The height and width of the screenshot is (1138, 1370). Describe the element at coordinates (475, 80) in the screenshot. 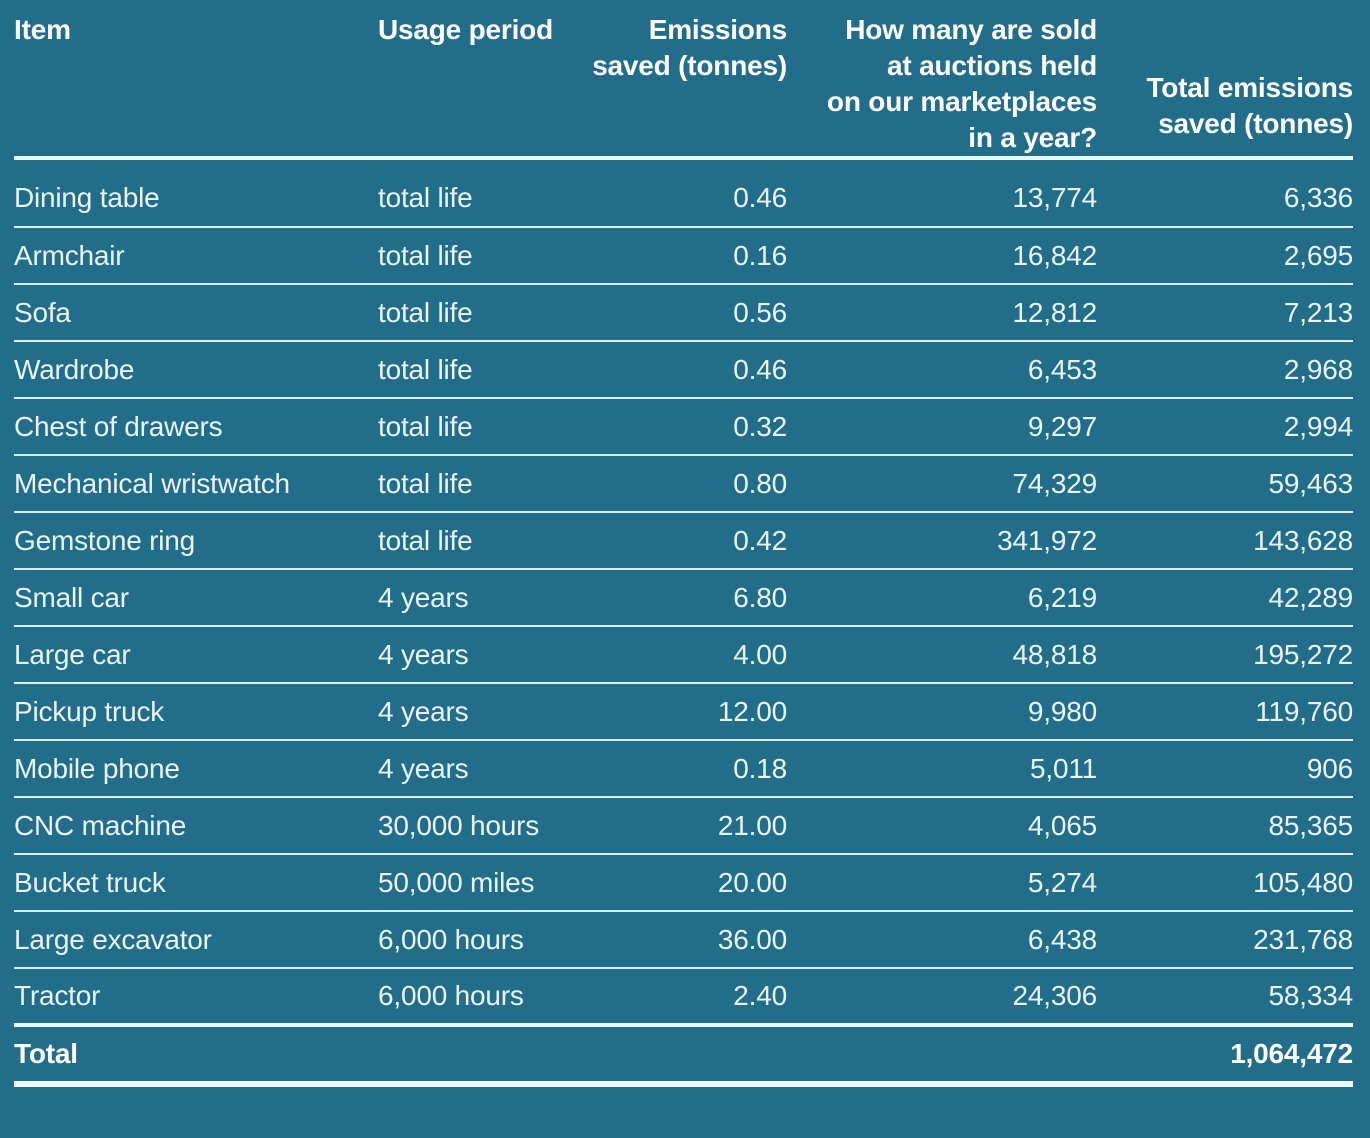

I see `column-header-usage-period: Usage period` at that location.